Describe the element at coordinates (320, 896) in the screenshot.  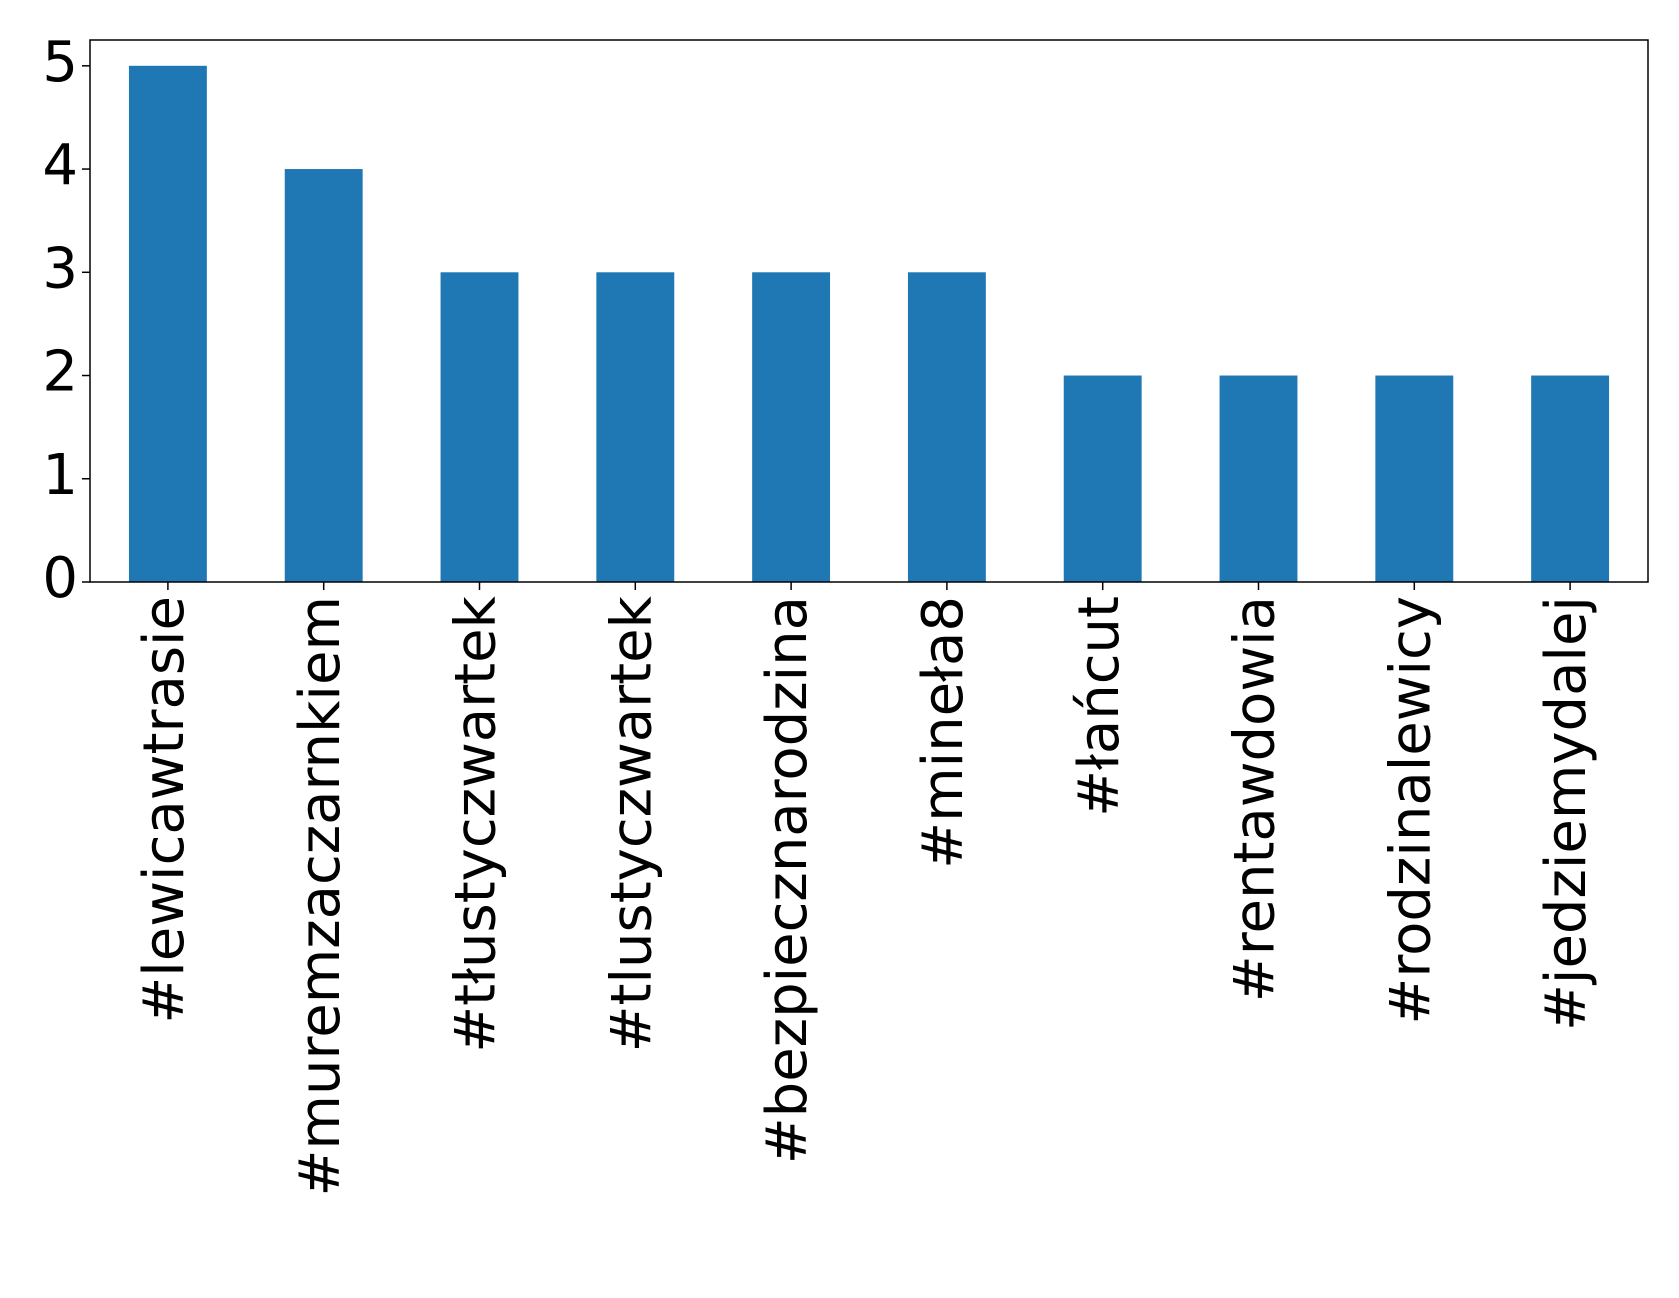
I see `x-tick-label: #muremzaczarnkiem` at that location.